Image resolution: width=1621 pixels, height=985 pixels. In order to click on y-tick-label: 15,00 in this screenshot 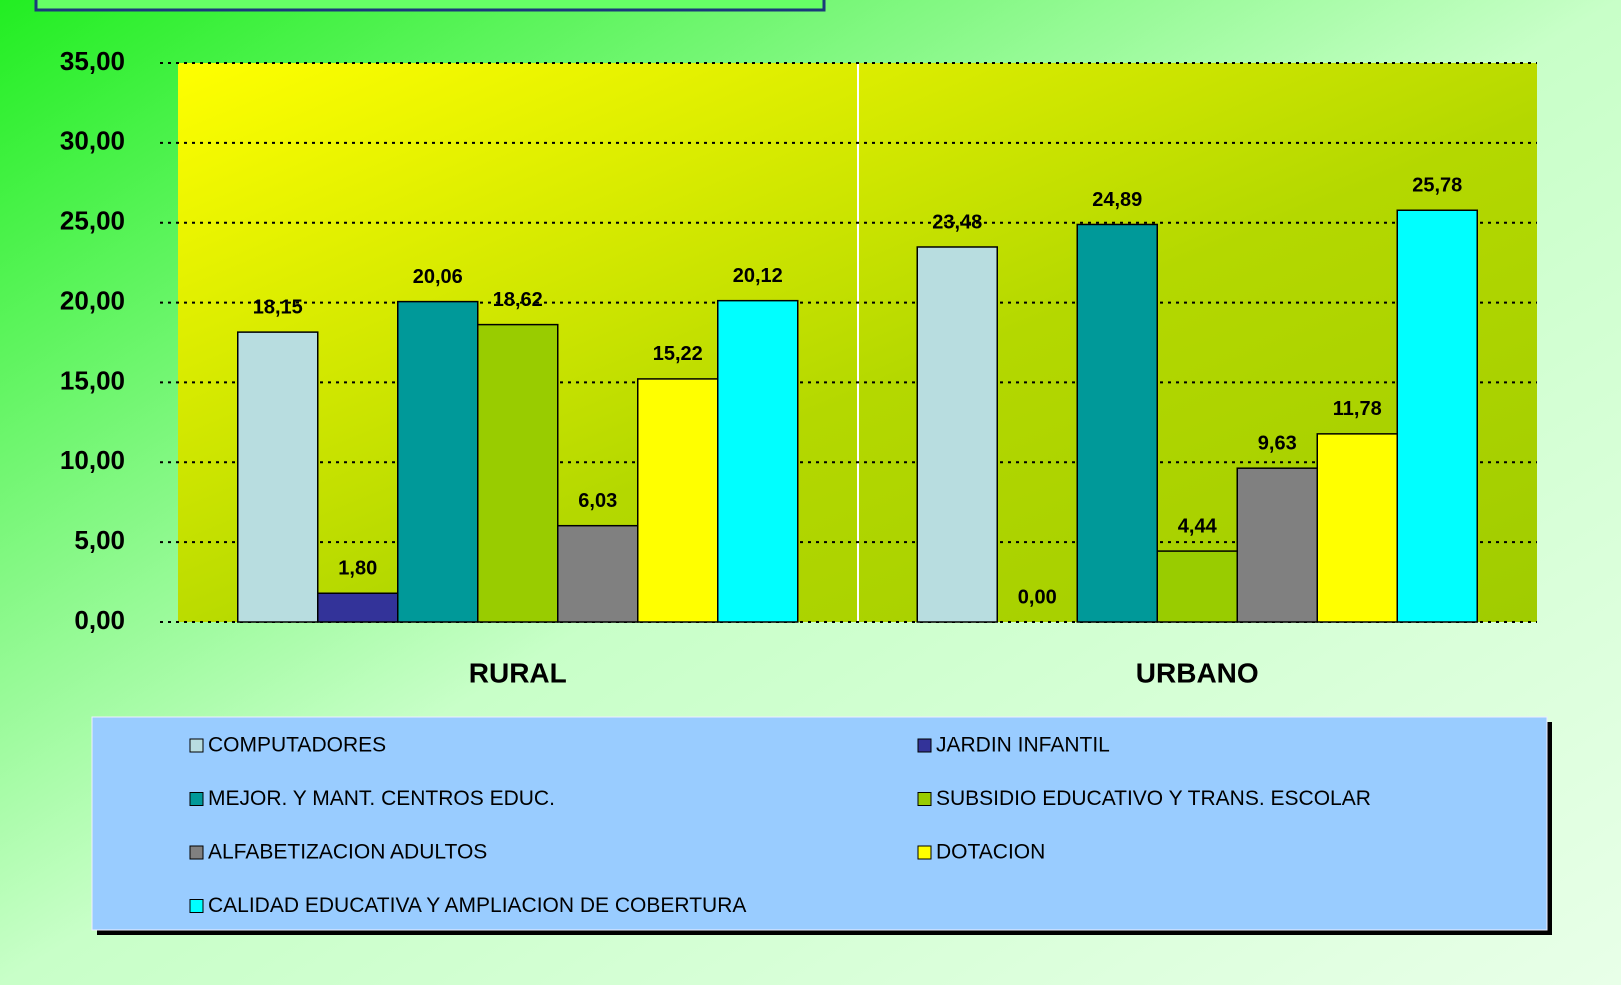, I will do `click(92, 380)`.